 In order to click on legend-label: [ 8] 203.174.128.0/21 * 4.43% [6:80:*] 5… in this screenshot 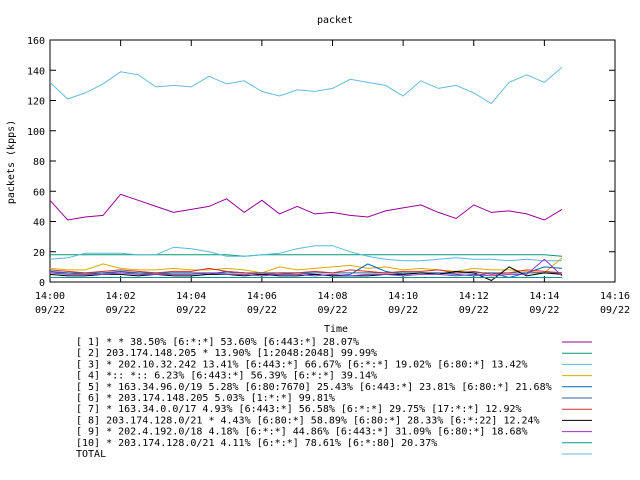, I will do `click(308, 420)`.